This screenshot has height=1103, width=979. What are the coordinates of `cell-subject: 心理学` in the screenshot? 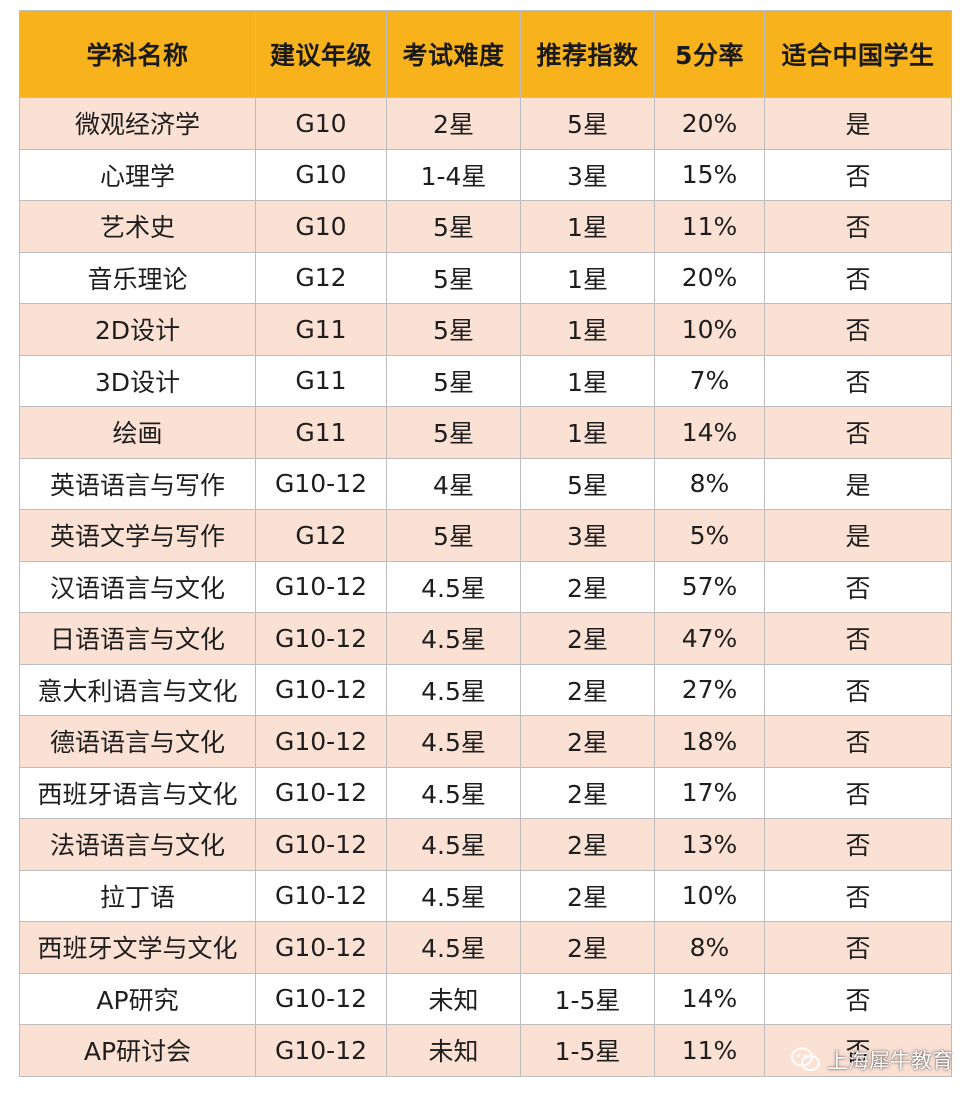 It's located at (137, 174).